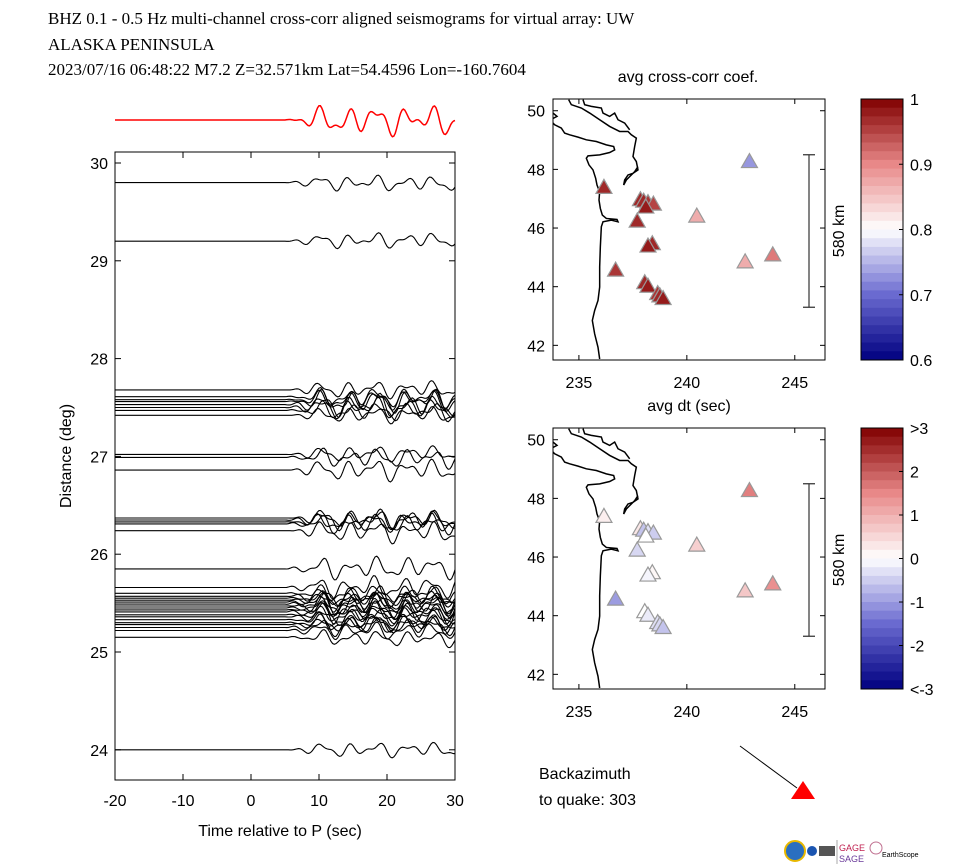 Image resolution: width=971 pixels, height=866 pixels. I want to click on title-line-2: ALASKA PENINSULA, so click(131, 44).